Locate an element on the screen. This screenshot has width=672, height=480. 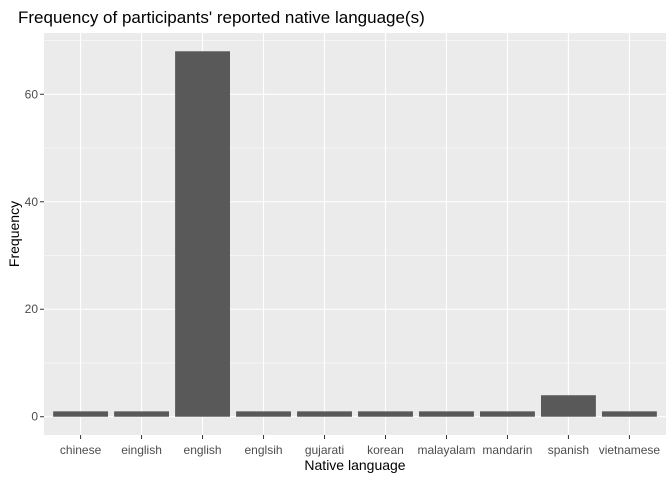
x-tick-label: english is located at coordinates (203, 450).